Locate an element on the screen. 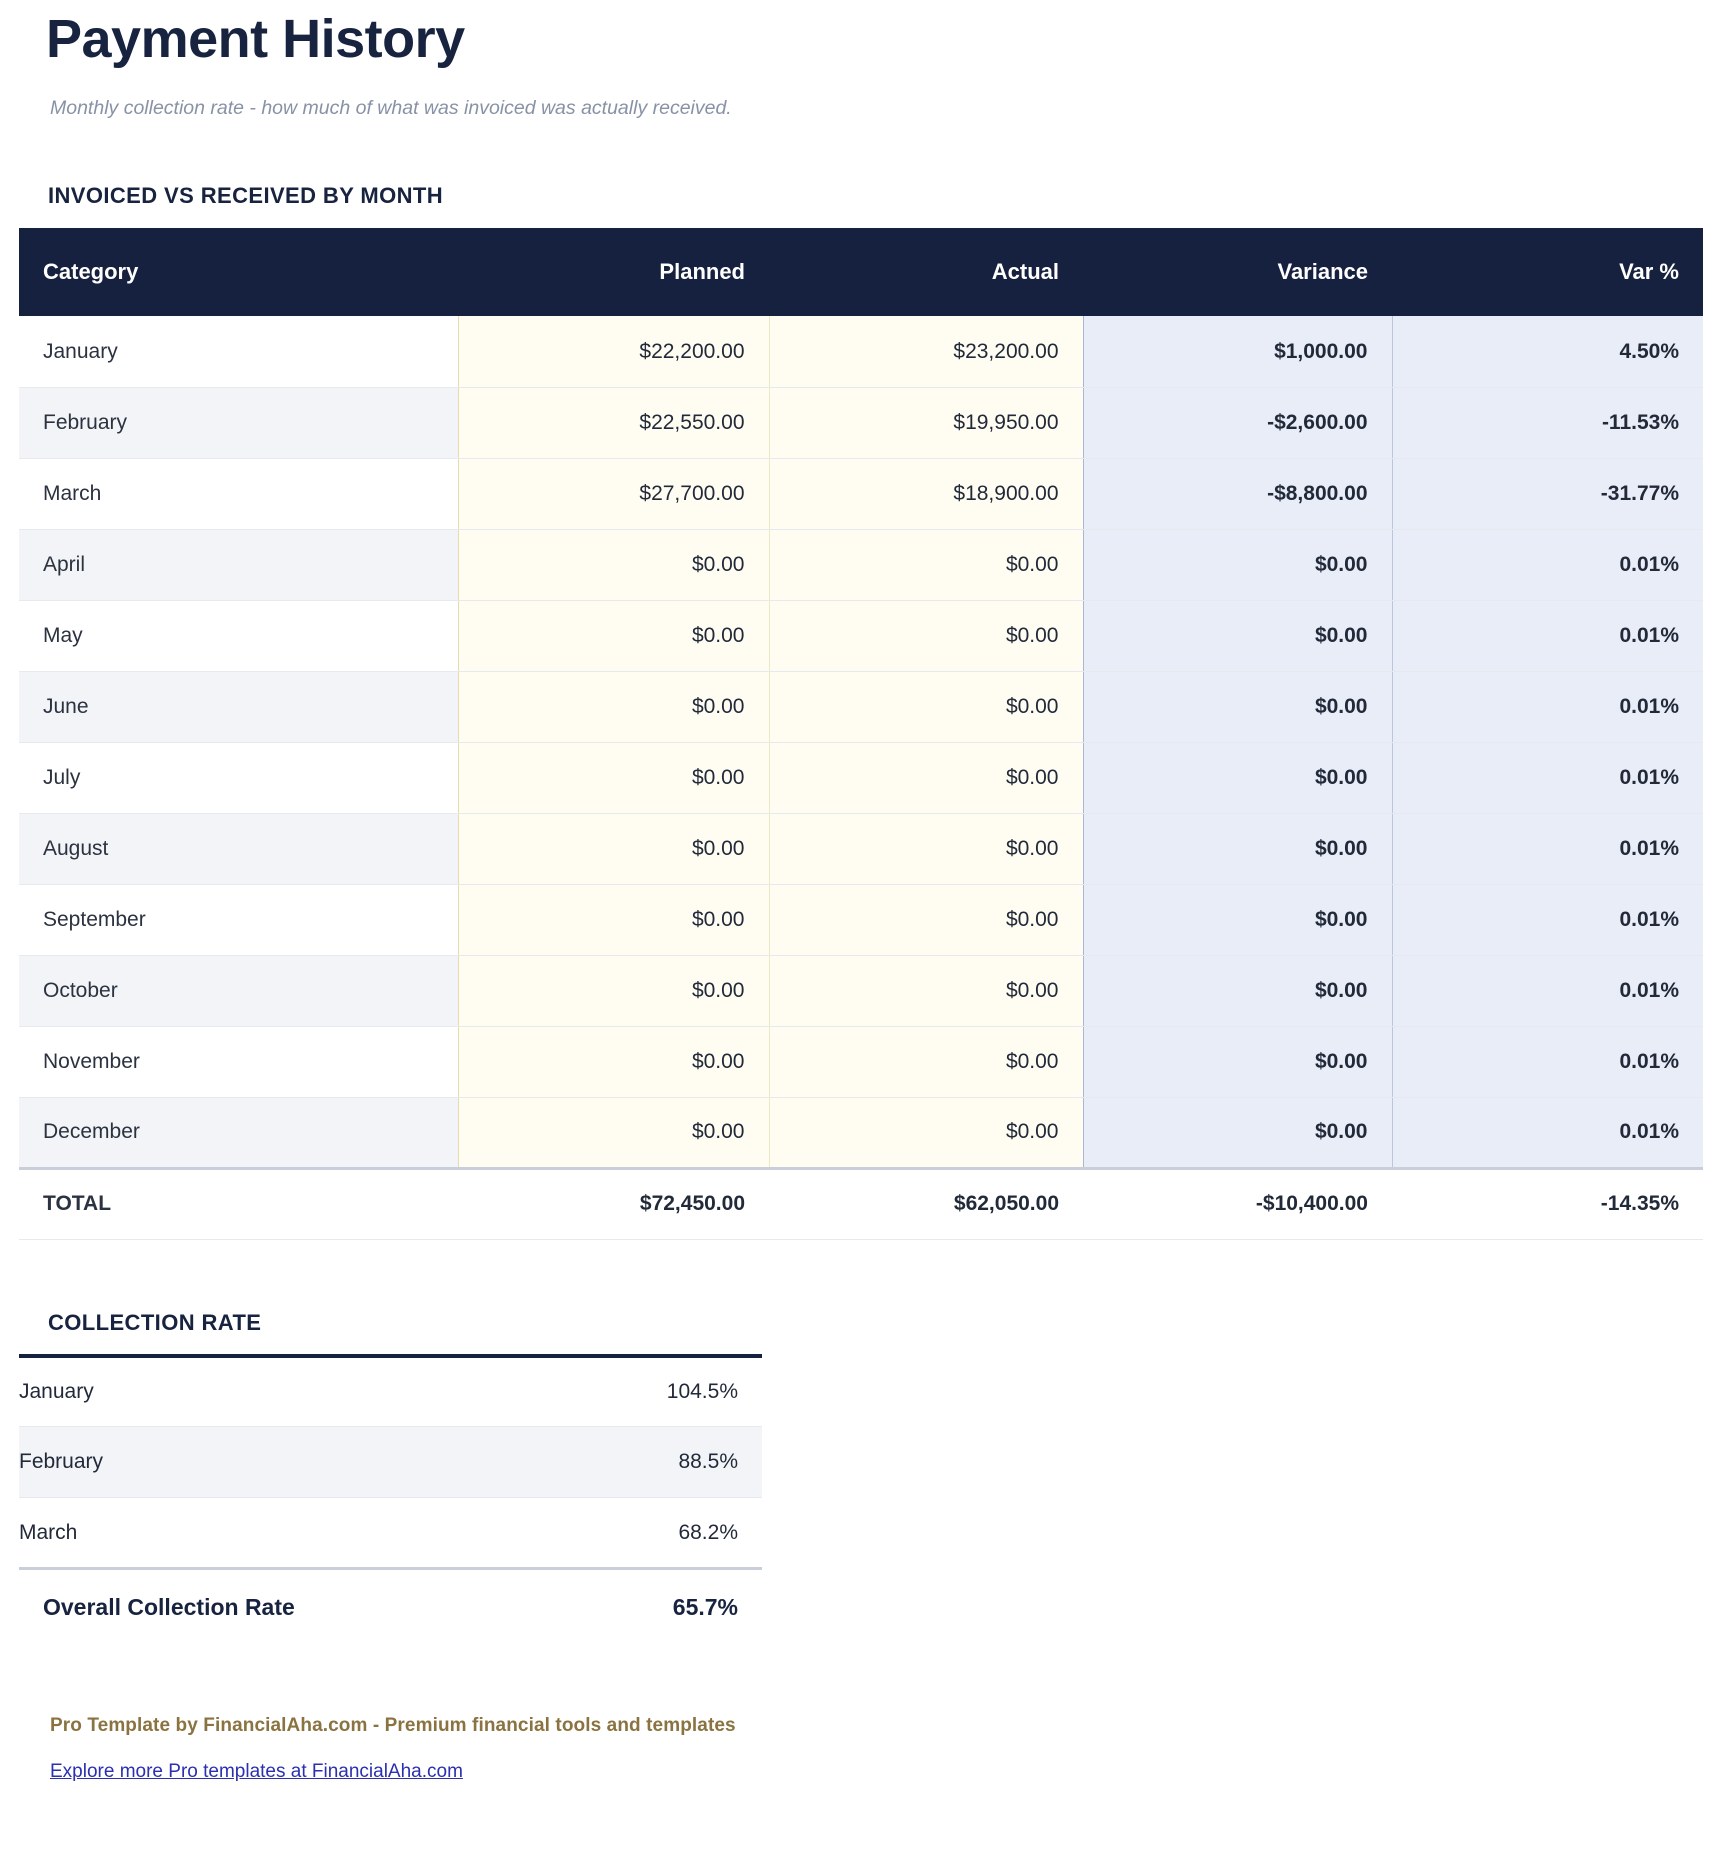 Image resolution: width=1722 pixels, height=1865 pixels. cell-variance: $1,000.00 is located at coordinates (1237, 352).